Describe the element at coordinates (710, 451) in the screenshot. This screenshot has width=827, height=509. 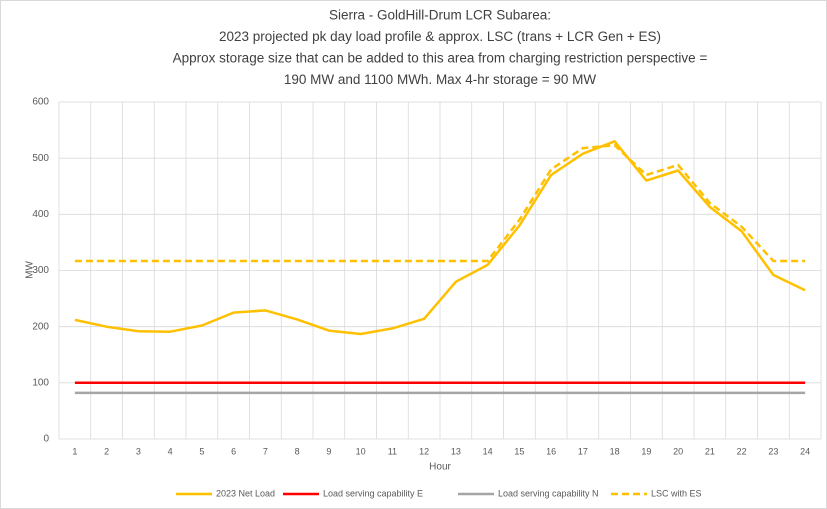
I see `x-tick-label: 21` at that location.